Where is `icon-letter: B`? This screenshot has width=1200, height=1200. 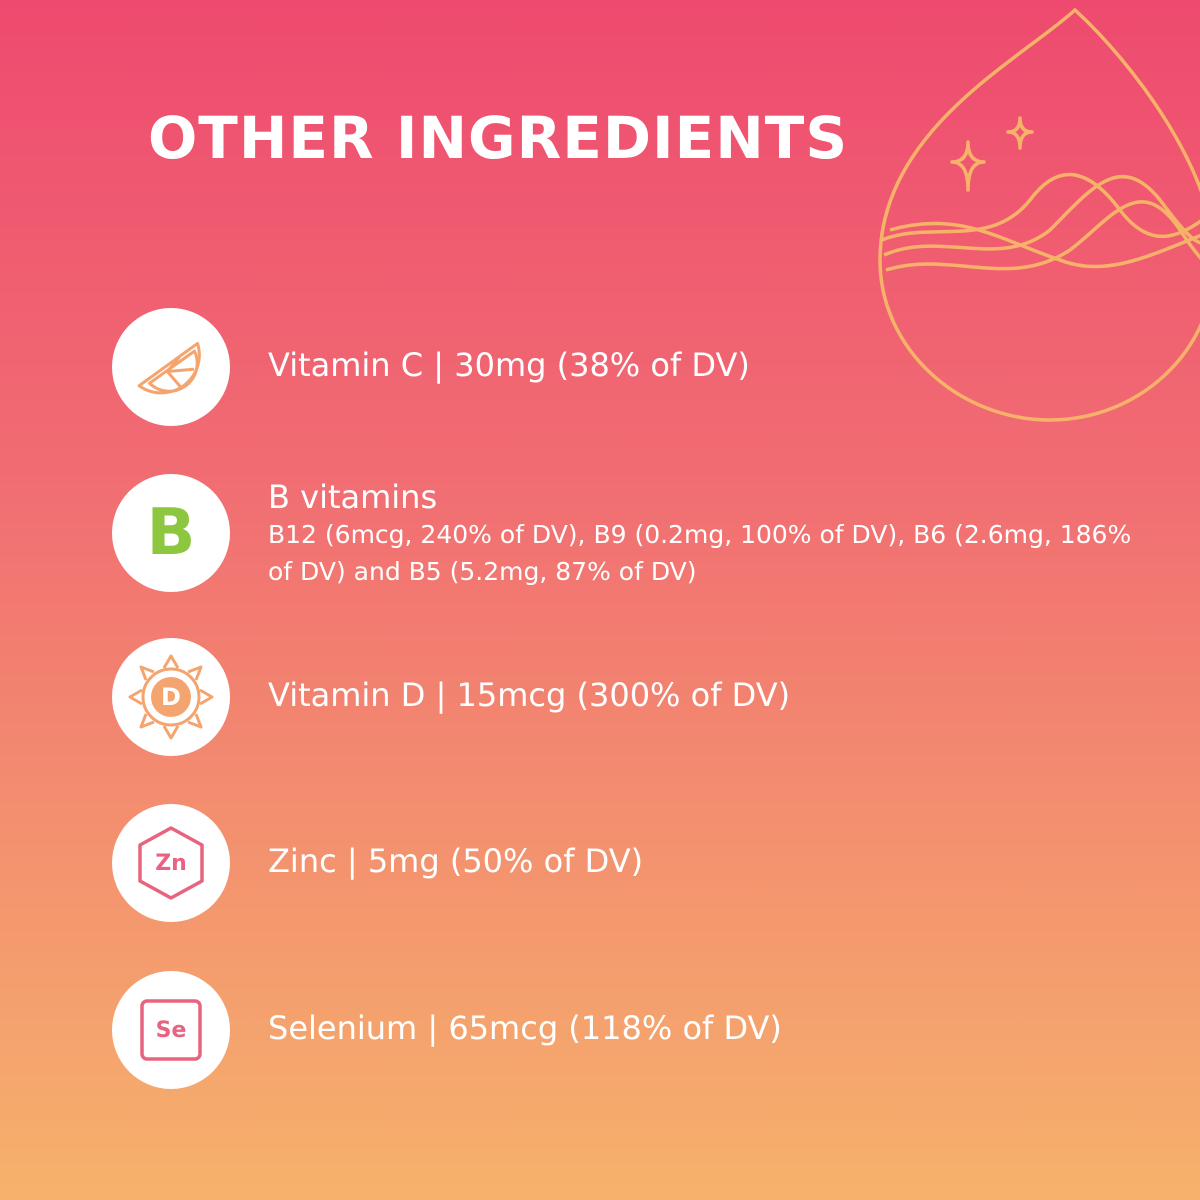
icon-letter: B is located at coordinates (171, 533).